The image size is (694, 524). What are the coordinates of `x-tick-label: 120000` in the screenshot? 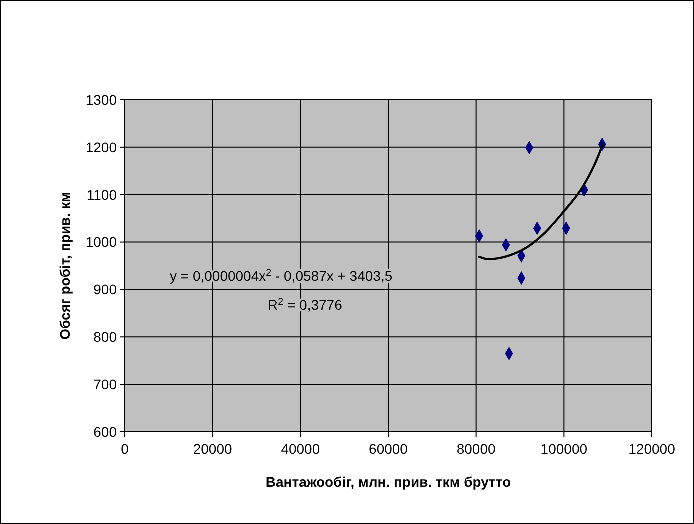 It's located at (652, 449).